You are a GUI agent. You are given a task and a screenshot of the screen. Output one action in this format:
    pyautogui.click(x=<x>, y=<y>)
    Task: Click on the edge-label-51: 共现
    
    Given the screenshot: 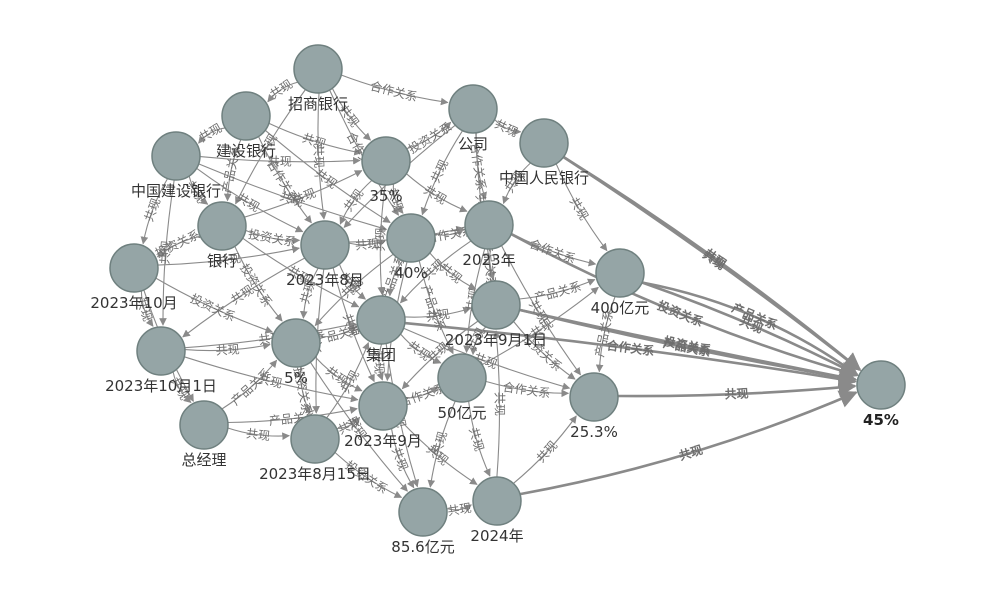 What is the action you would take?
    pyautogui.click(x=476, y=439)
    